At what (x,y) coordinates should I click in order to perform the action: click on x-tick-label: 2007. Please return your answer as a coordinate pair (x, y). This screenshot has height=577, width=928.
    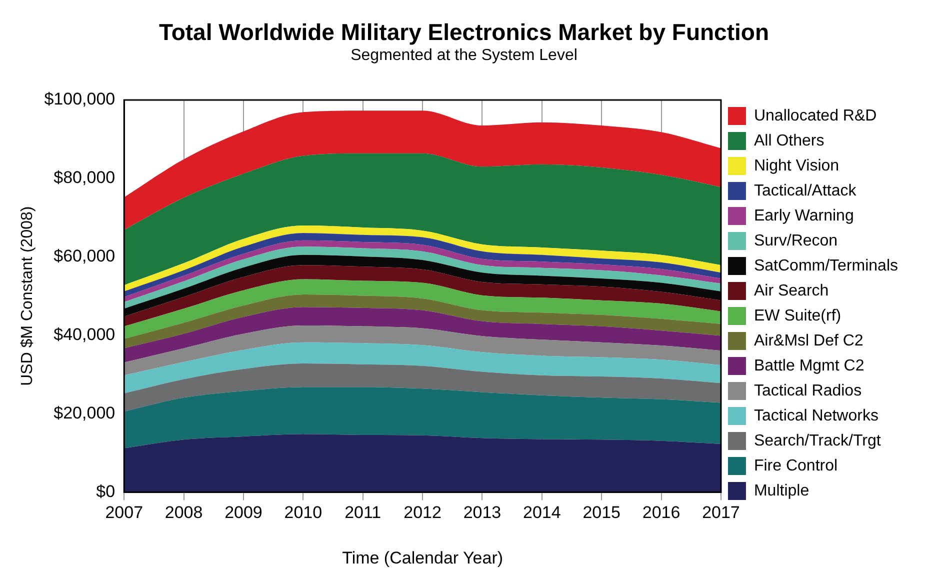
    Looking at the image, I should click on (124, 512).